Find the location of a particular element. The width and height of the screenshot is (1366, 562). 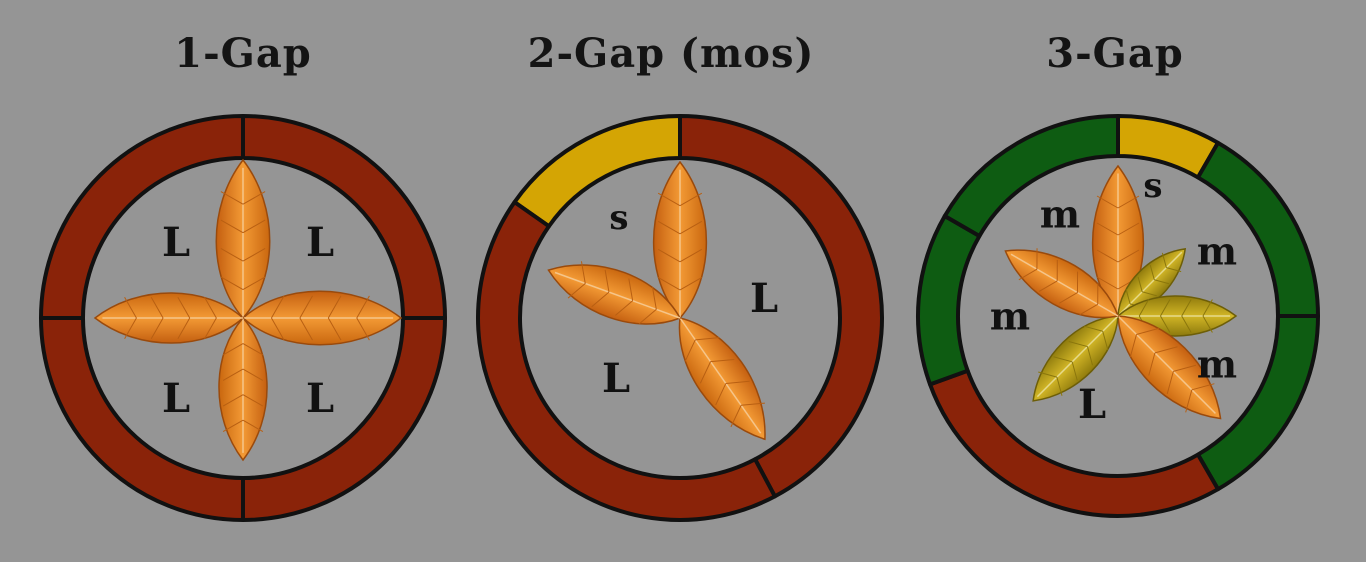

leaf-olive is located at coordinates (1075, 358).